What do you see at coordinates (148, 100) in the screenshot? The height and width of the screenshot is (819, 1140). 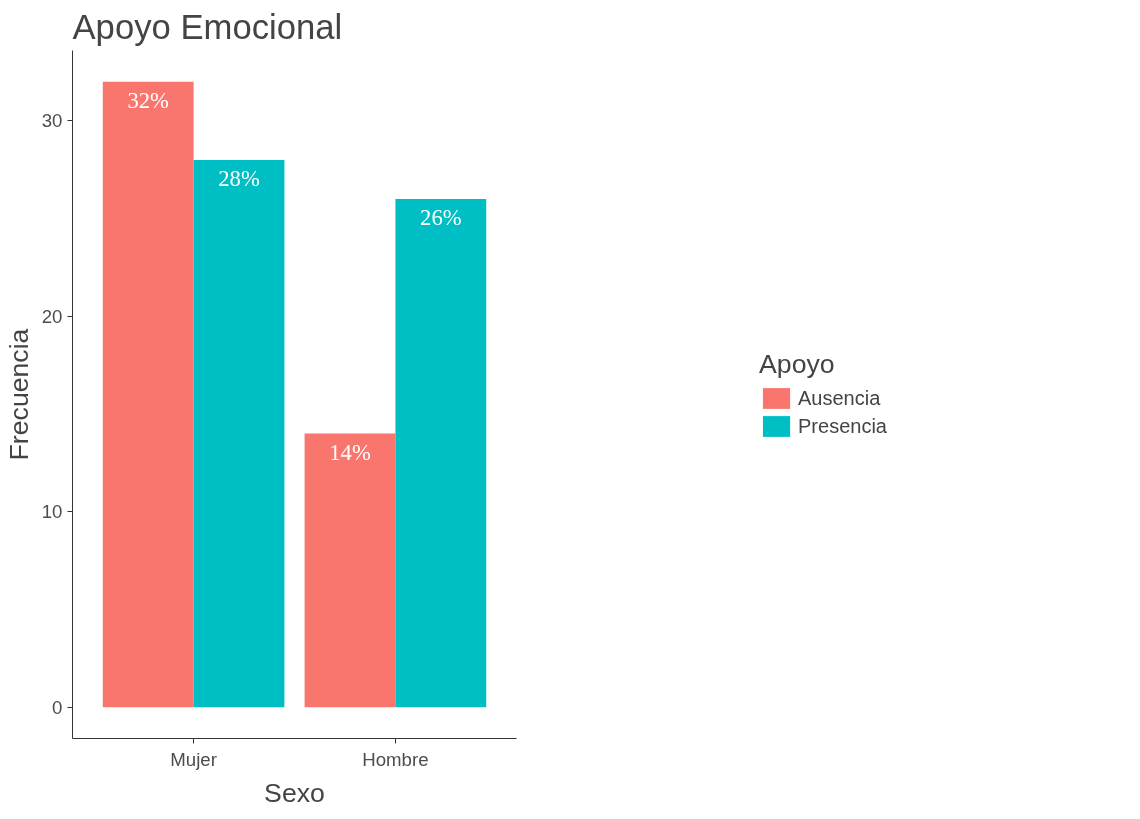 I see `data-label: 32%` at bounding box center [148, 100].